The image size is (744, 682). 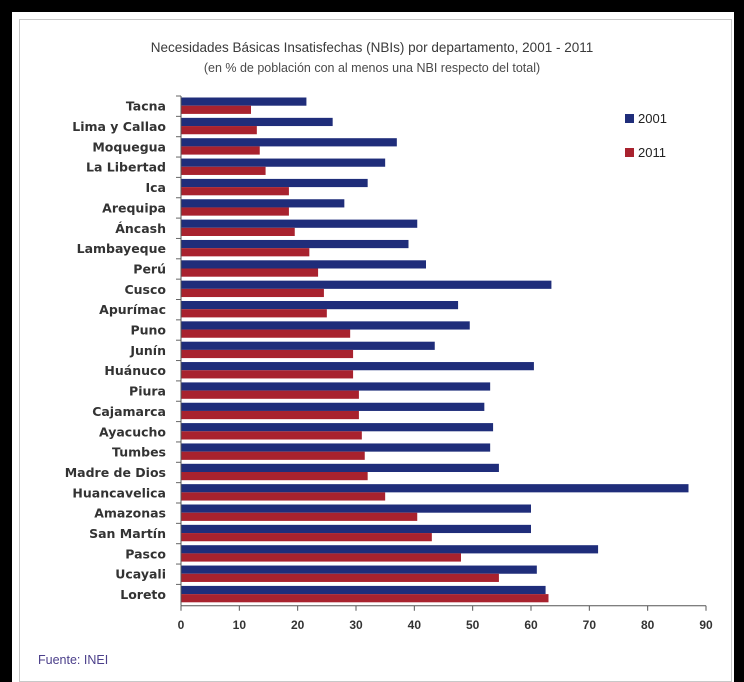 What do you see at coordinates (356, 625) in the screenshot?
I see `x-tick-label: 30` at bounding box center [356, 625].